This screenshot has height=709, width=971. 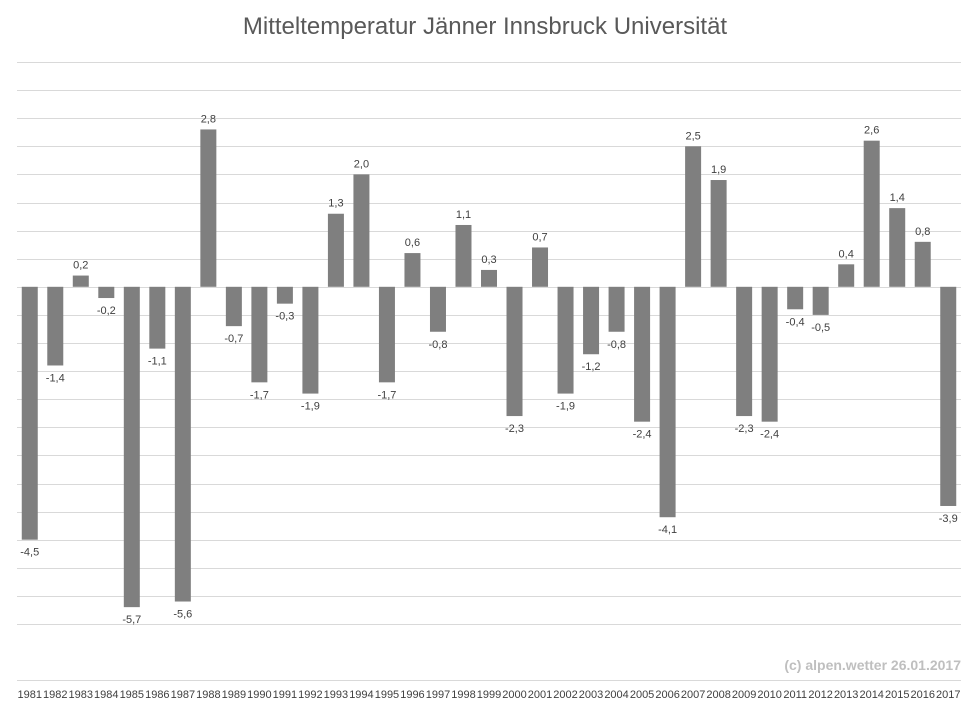 I want to click on x-tick-label: 2000, so click(x=514, y=695).